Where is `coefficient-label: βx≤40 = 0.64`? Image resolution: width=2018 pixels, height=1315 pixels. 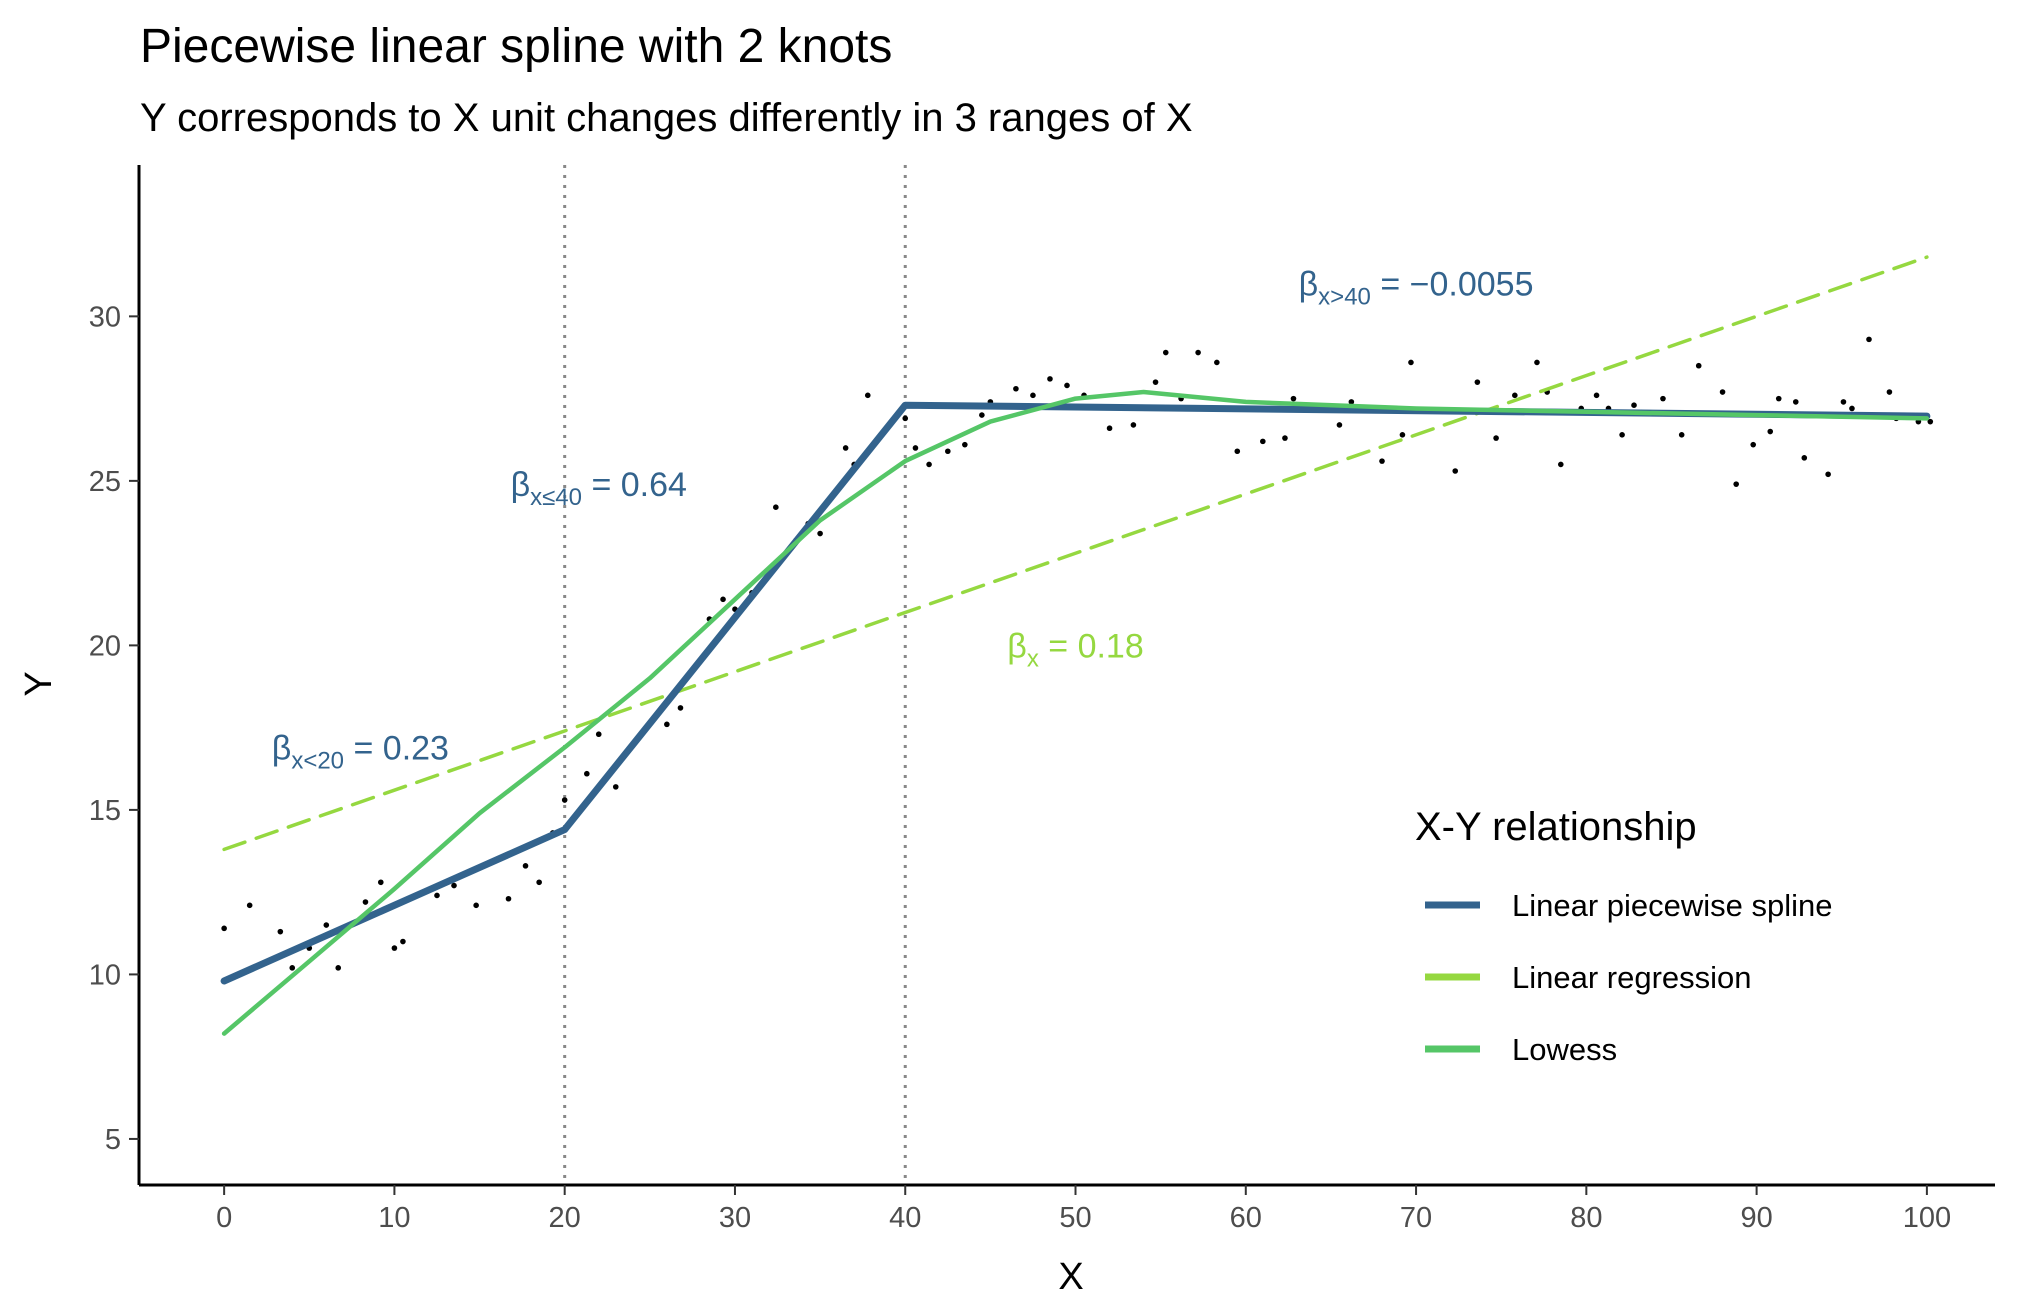
coefficient-label: βx≤40 = 0.64 is located at coordinates (599, 488).